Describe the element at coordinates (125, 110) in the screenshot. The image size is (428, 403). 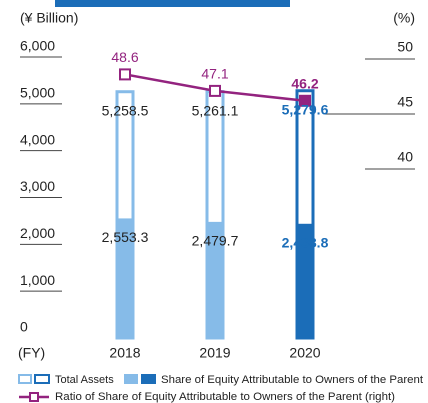
I see `data-label: 5,258.5` at that location.